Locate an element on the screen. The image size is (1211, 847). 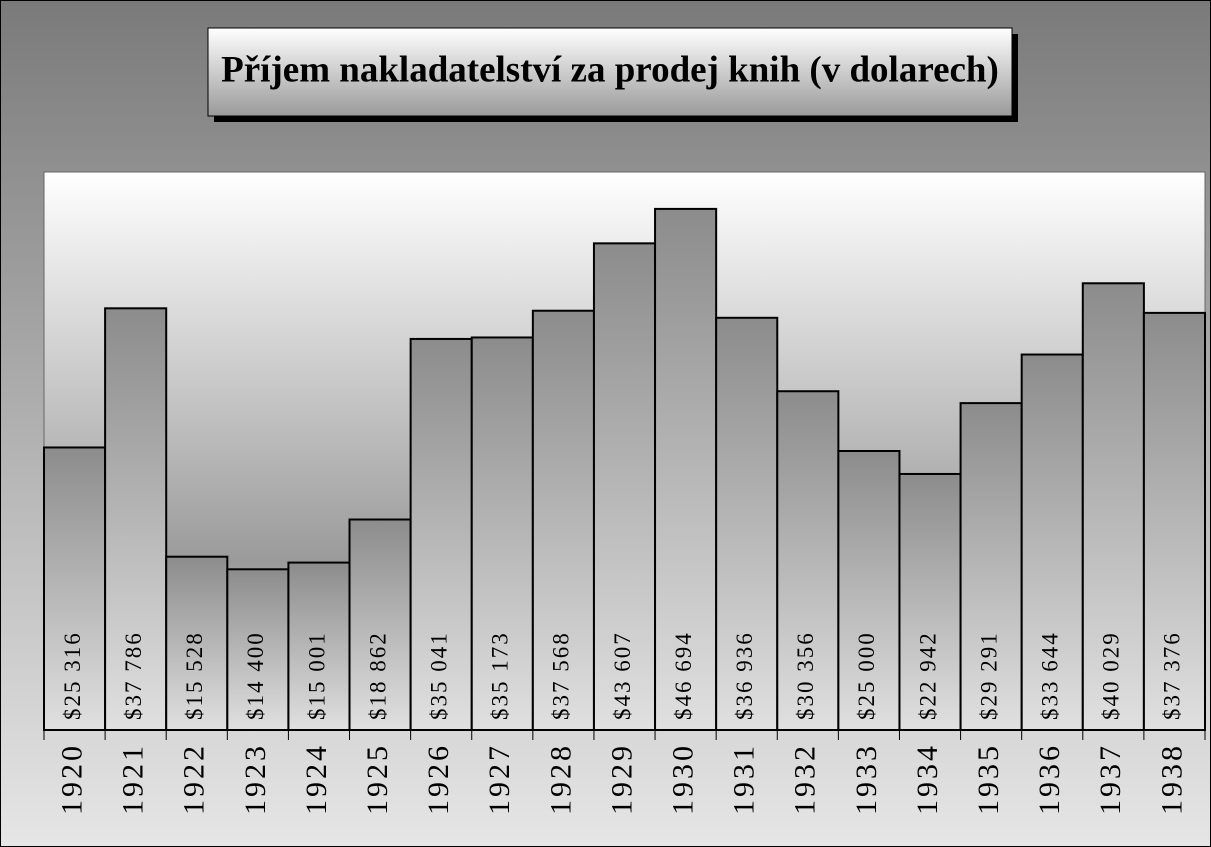
value-label: $37 568 is located at coordinates (561, 675).